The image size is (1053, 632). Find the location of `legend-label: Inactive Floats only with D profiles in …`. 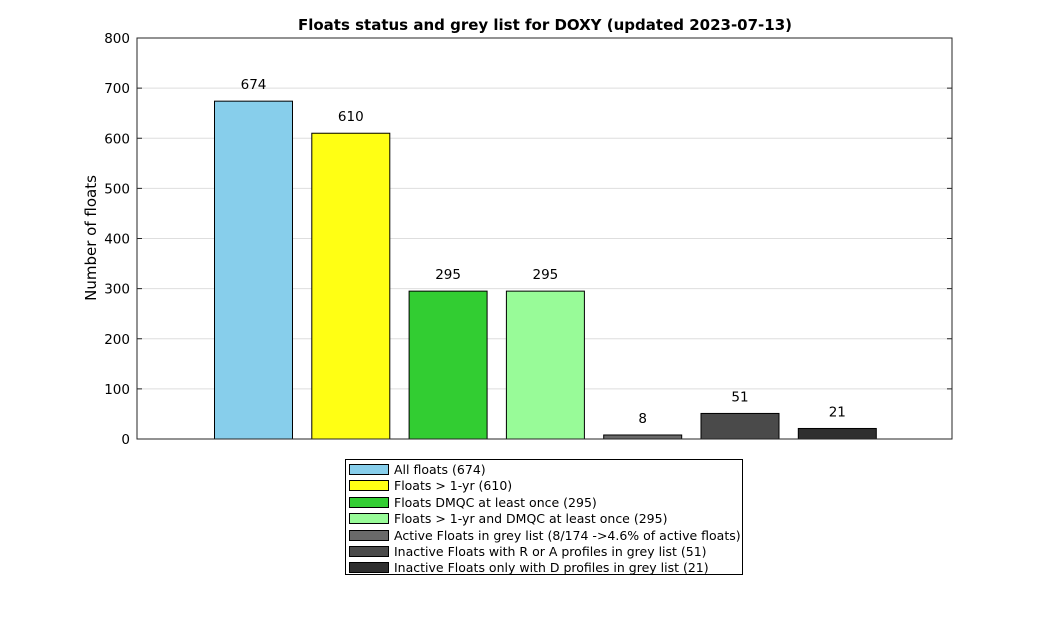

legend-label: Inactive Floats only with D profiles in … is located at coordinates (551, 568).